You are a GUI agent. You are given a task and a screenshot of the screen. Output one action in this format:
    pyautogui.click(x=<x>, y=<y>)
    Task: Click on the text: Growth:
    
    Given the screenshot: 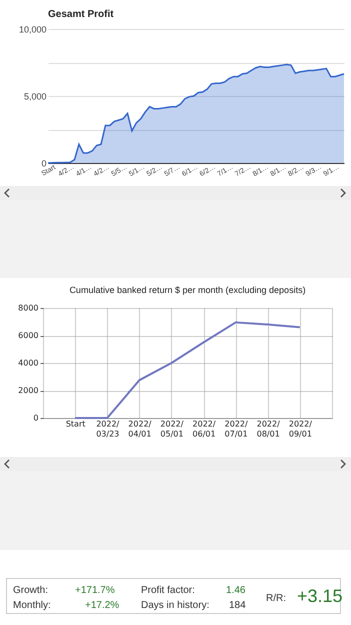 What is the action you would take?
    pyautogui.click(x=30, y=590)
    